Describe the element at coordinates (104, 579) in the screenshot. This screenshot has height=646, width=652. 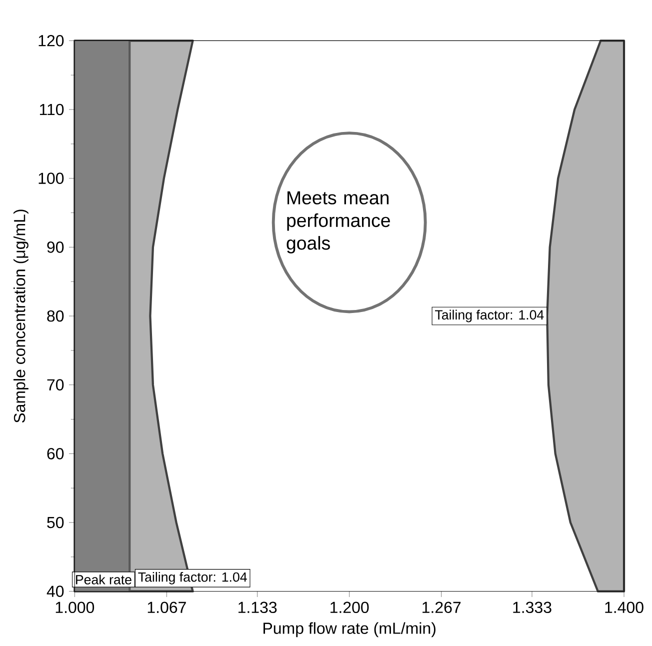
I see `band-label: Peak rate` at that location.